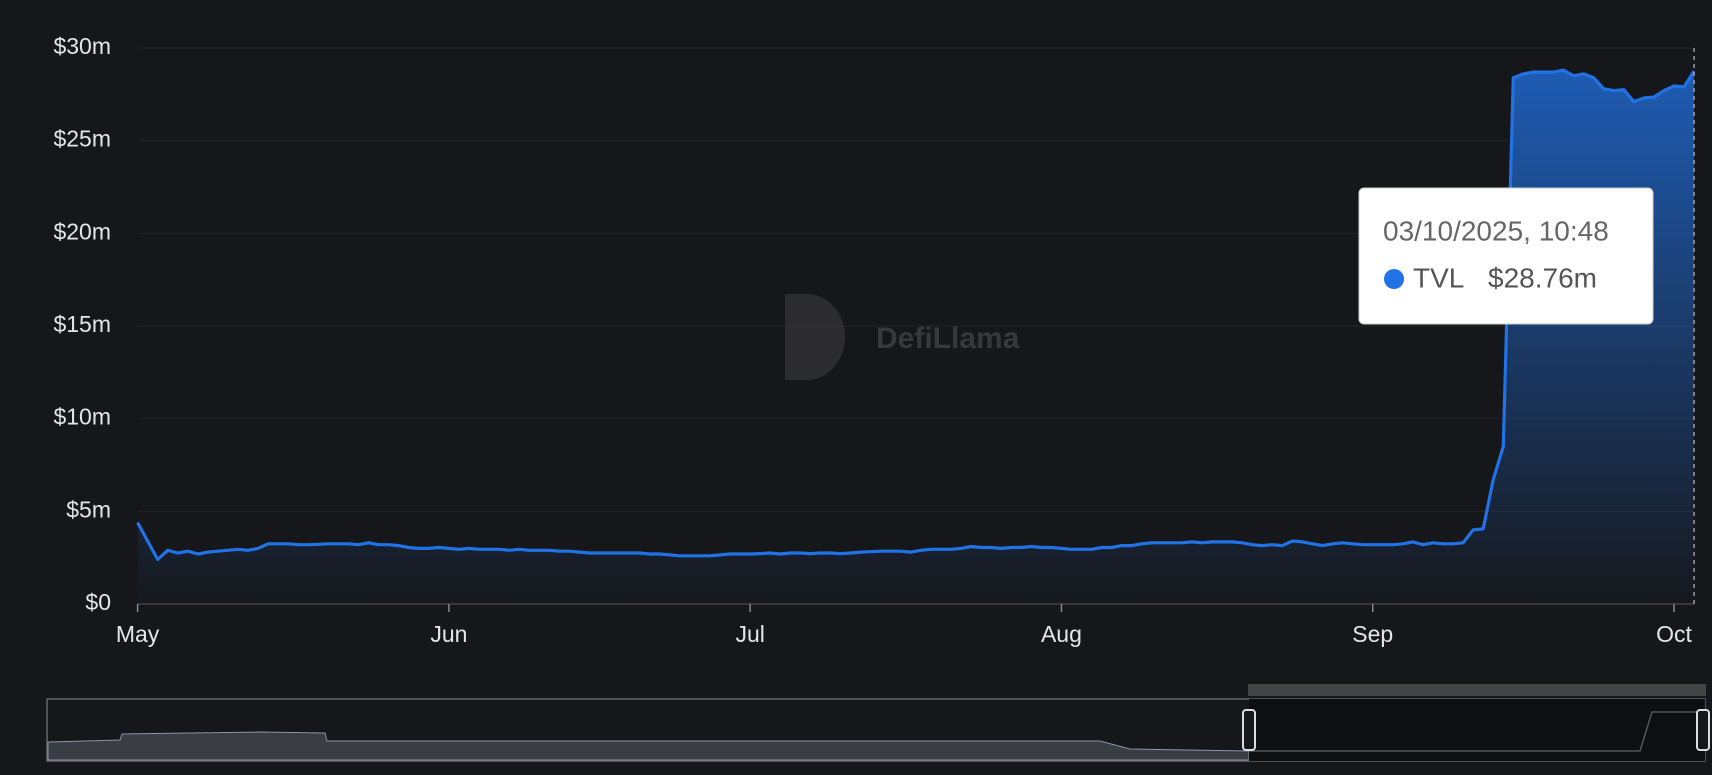  Describe the element at coordinates (648, 746) in the screenshot. I see `overview-area` at that location.